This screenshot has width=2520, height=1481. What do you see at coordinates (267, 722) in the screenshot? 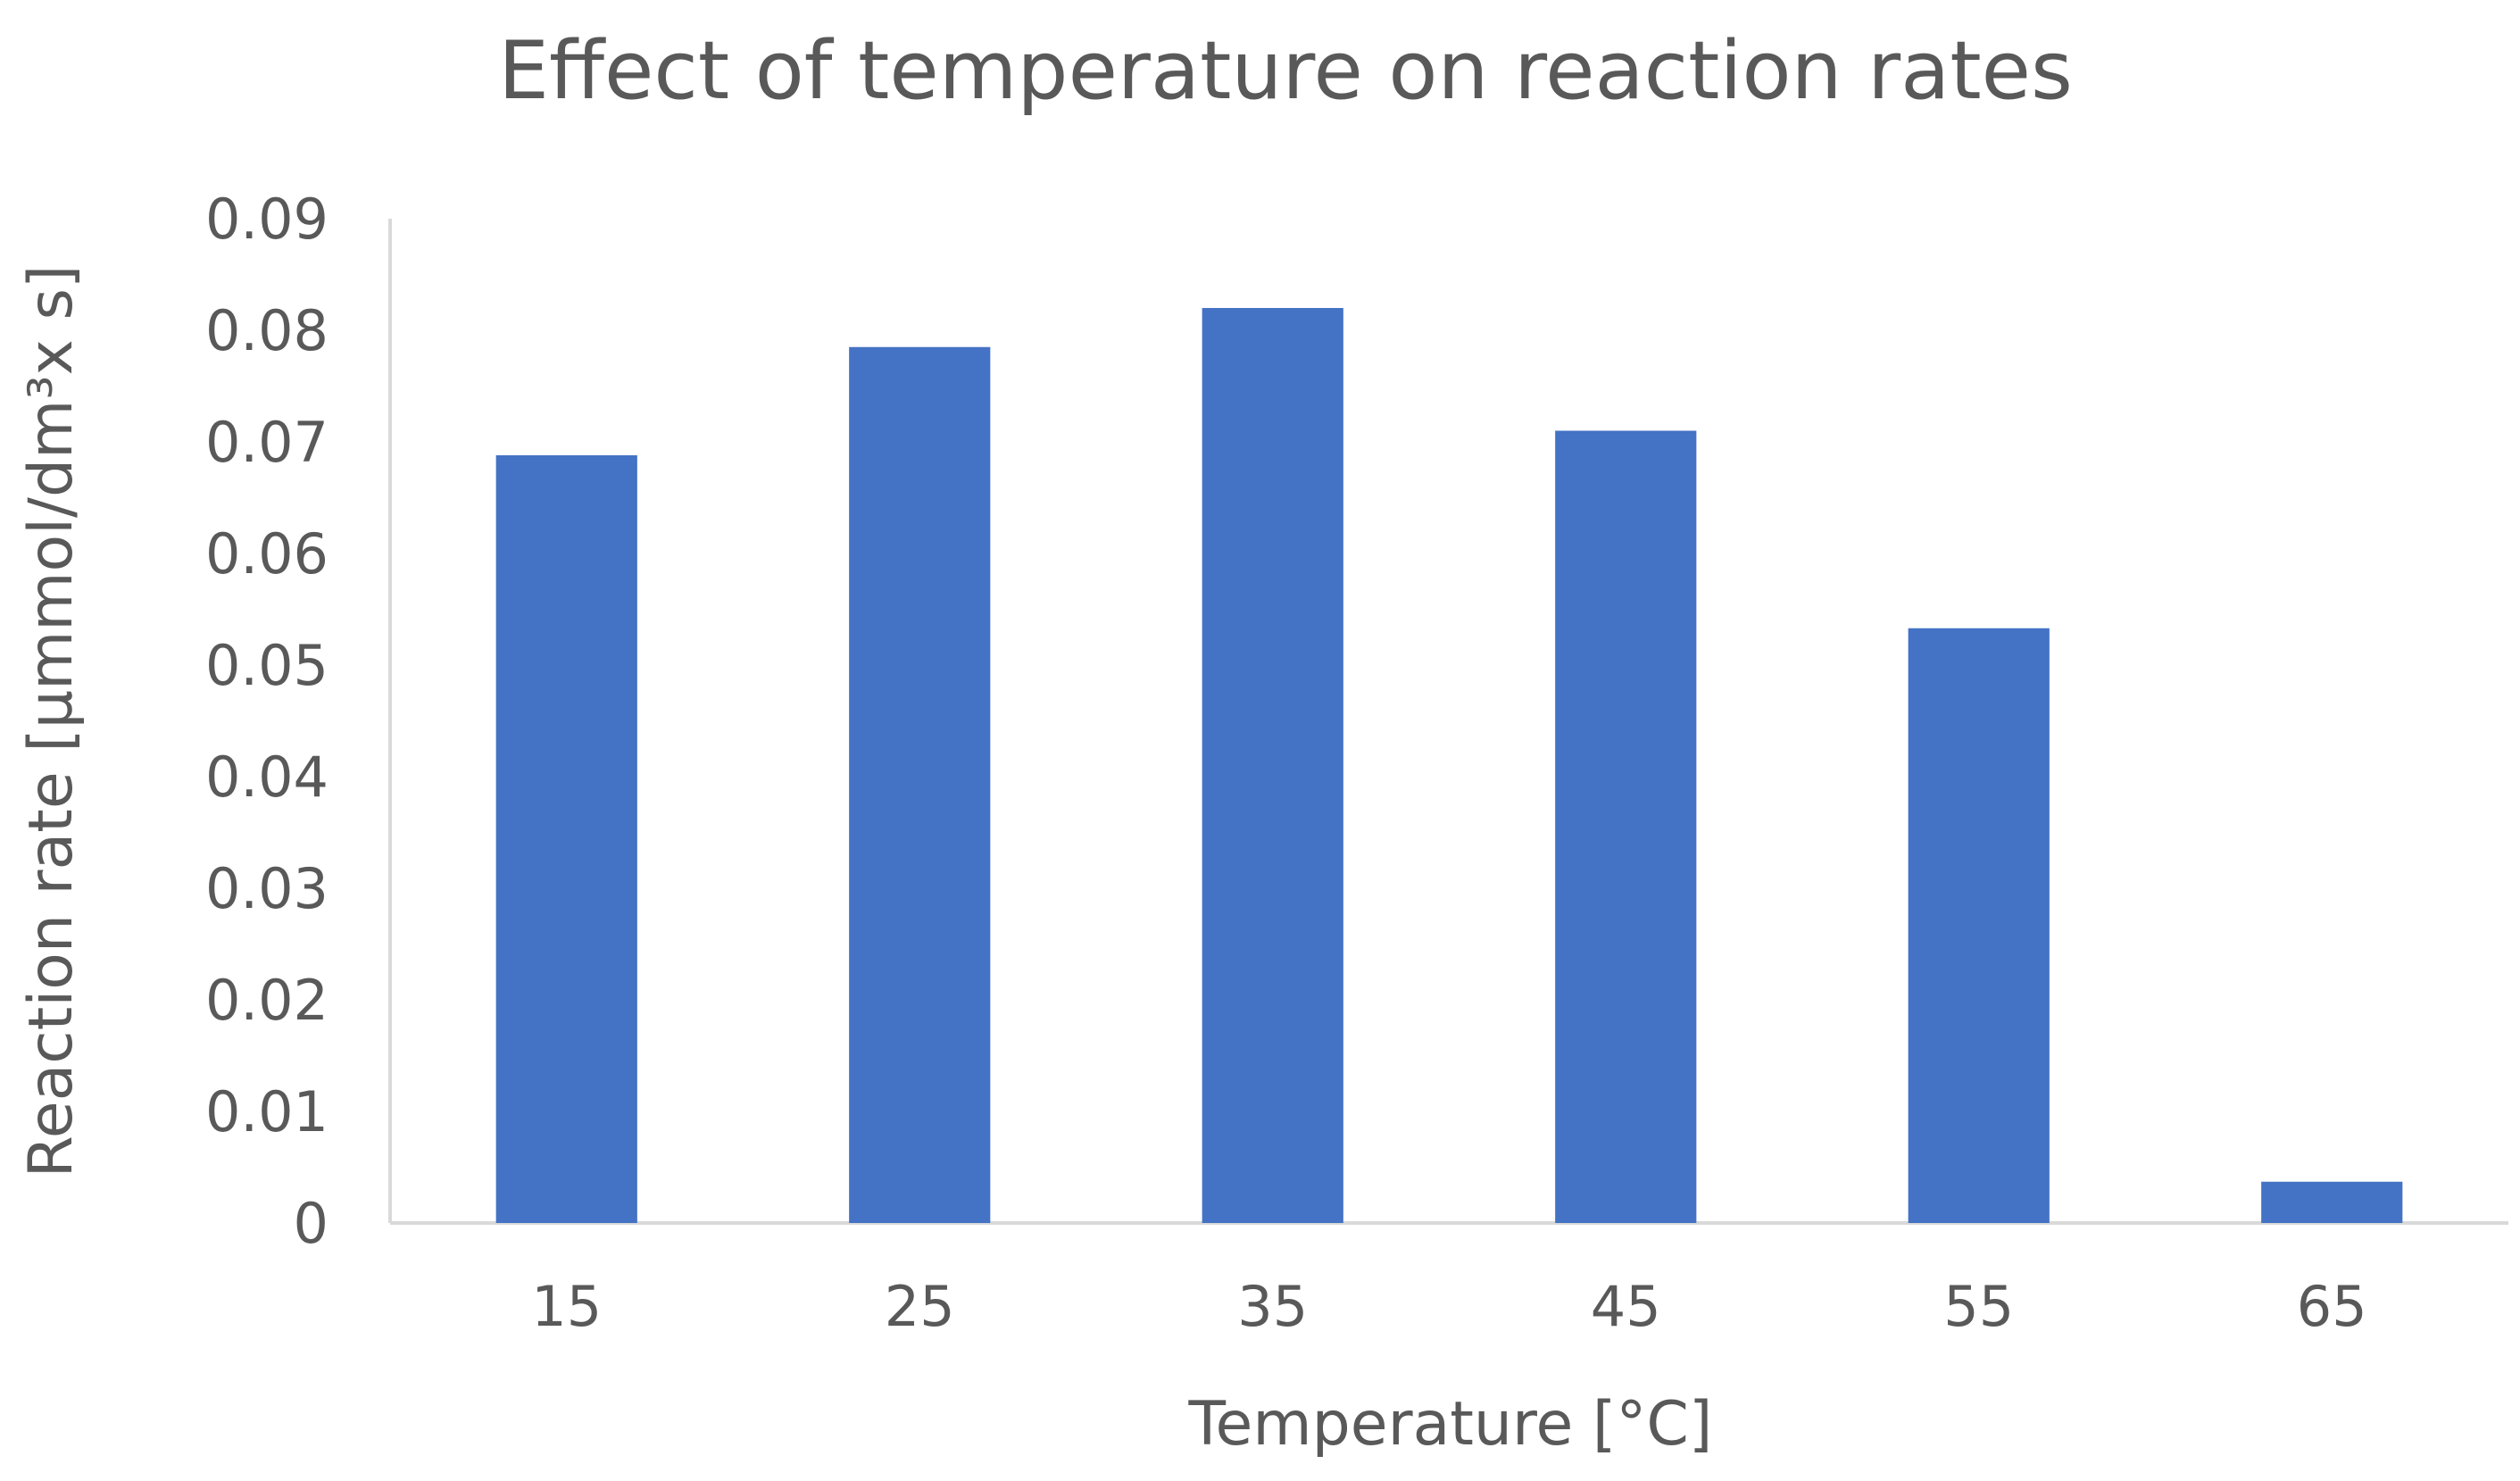
I see `y-tick-labels: 0 0.01 0.02 0.03 0.04 0.05 0.06 0.07 0.08 0.09` at bounding box center [267, 722].